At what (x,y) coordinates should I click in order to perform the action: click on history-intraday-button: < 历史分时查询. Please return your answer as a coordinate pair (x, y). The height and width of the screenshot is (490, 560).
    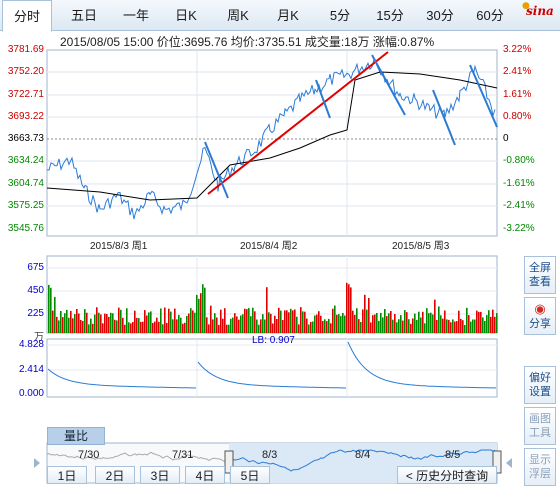
    Looking at the image, I should click on (447, 475).